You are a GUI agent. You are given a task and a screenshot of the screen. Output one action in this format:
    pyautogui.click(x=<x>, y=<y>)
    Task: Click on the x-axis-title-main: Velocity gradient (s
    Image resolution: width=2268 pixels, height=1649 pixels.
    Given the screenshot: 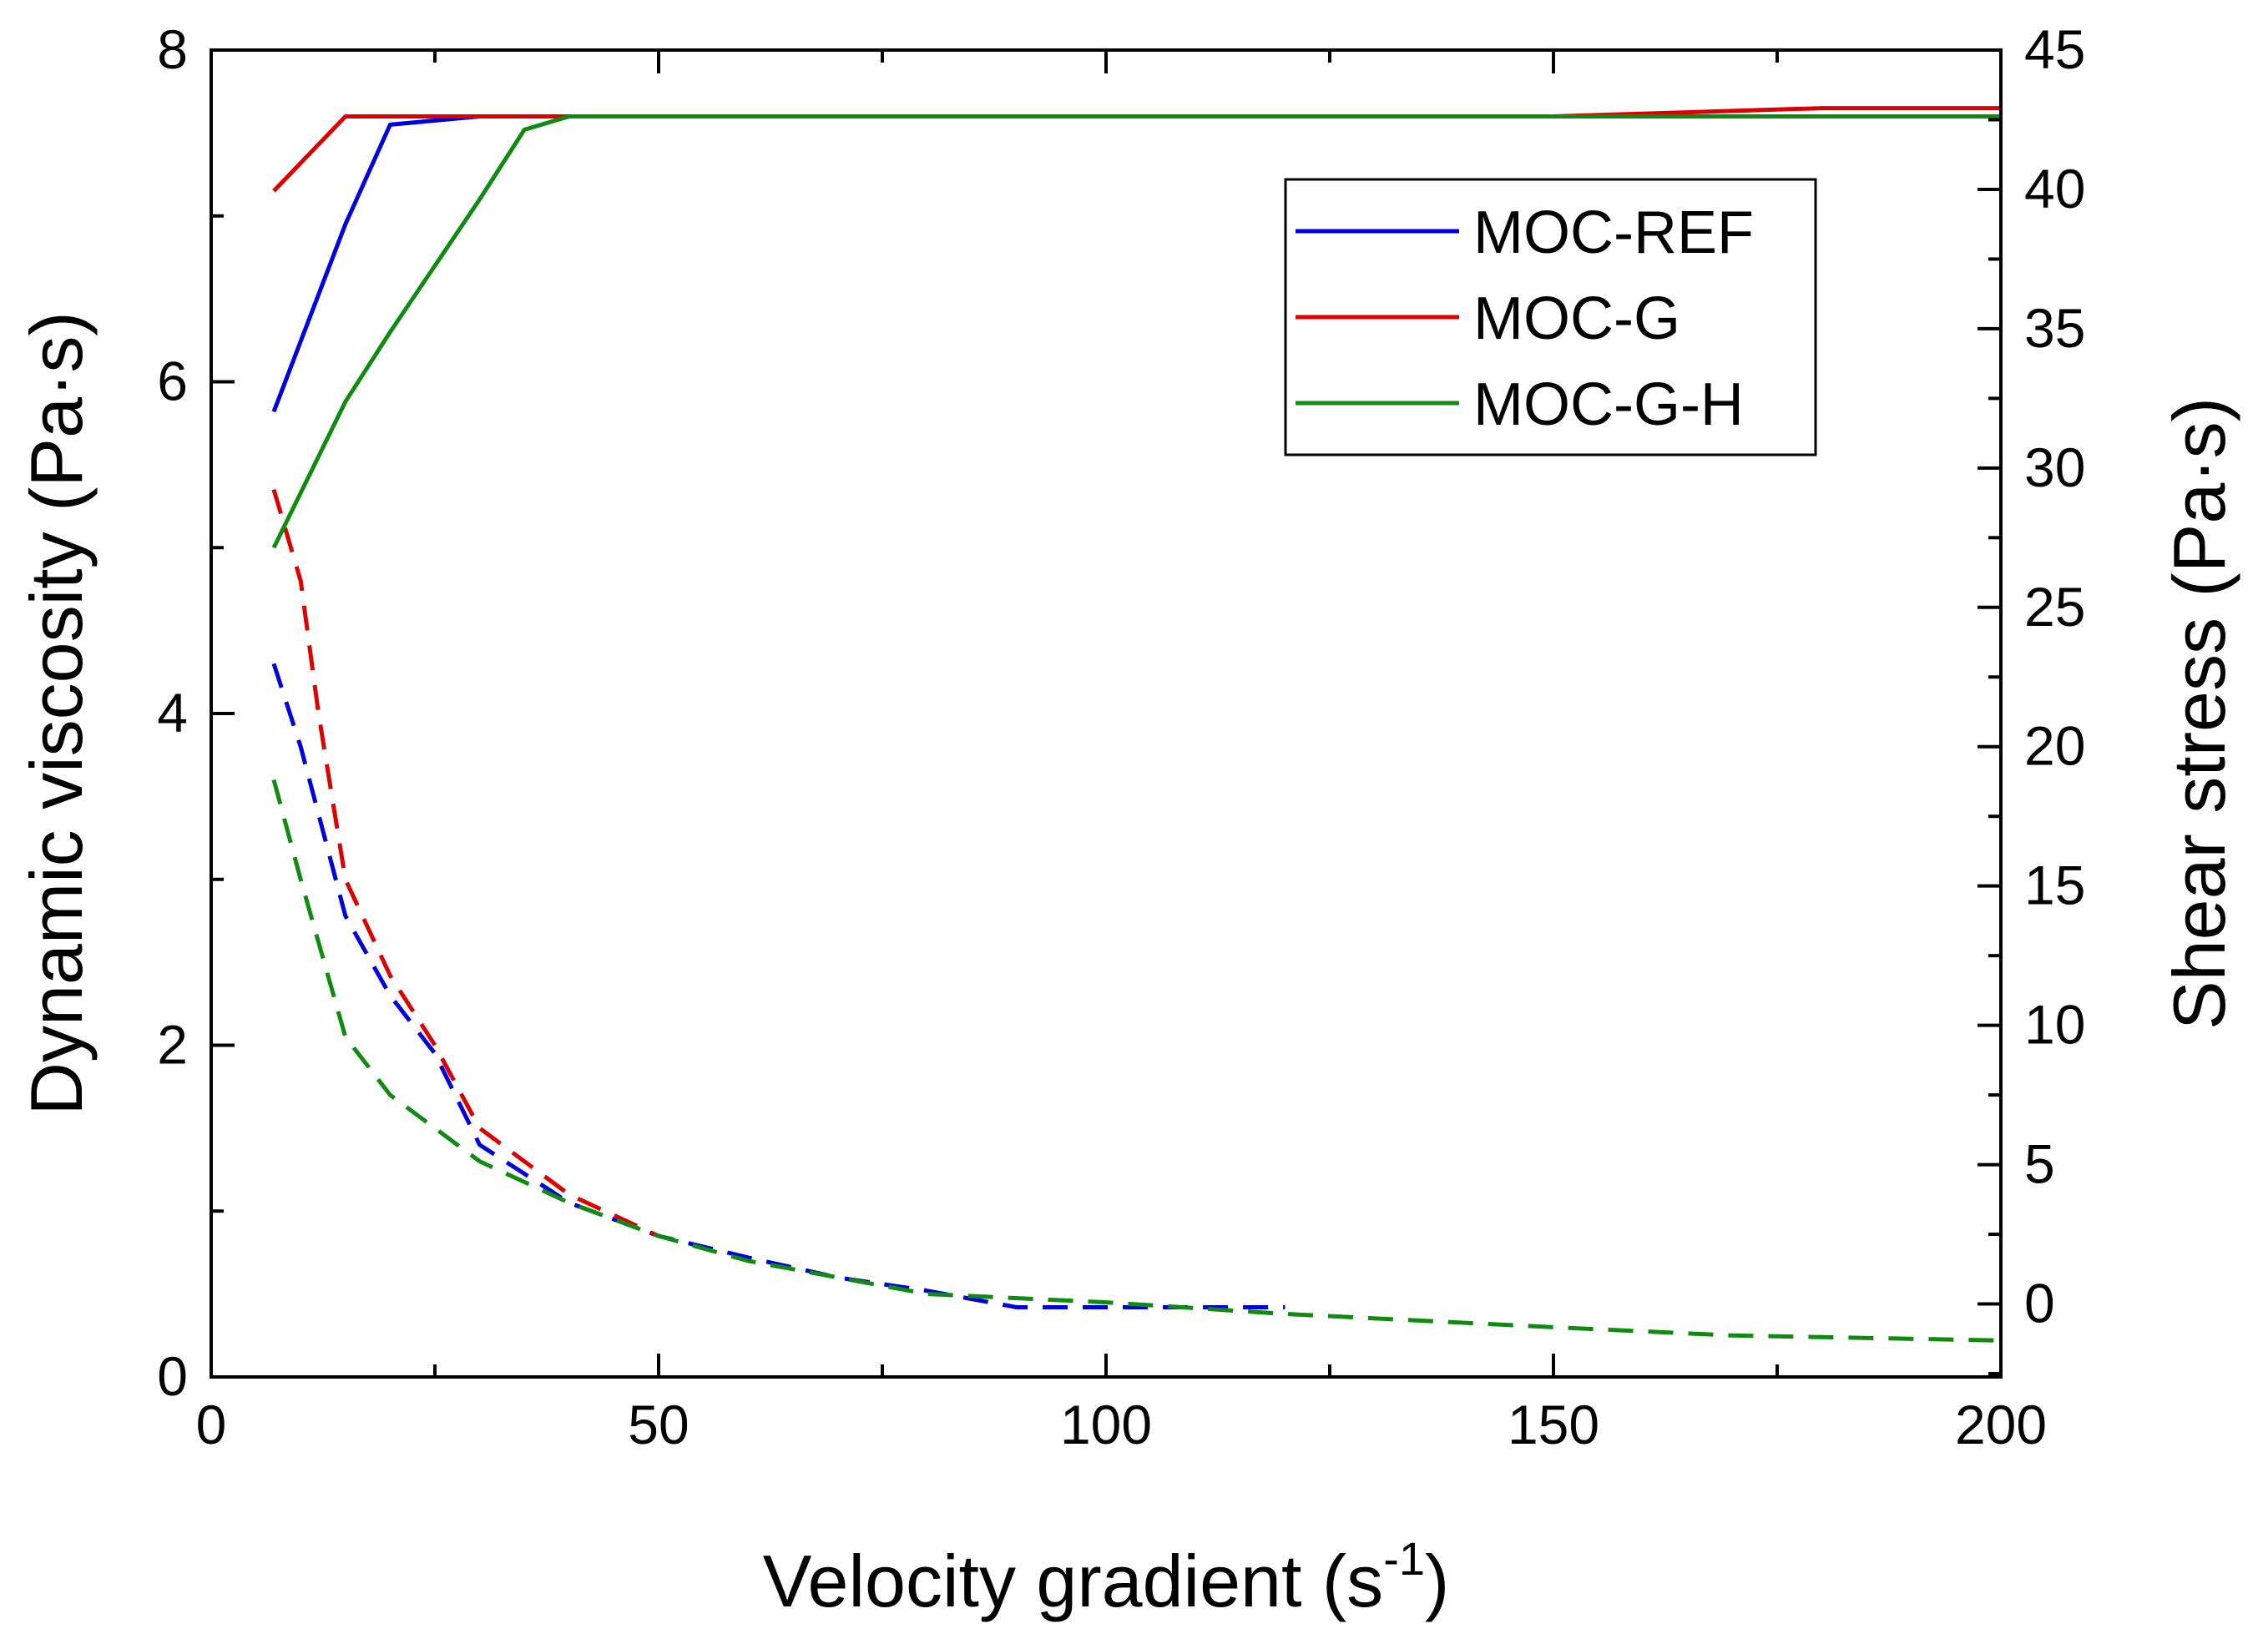 What is the action you would take?
    pyautogui.click(x=1073, y=1581)
    